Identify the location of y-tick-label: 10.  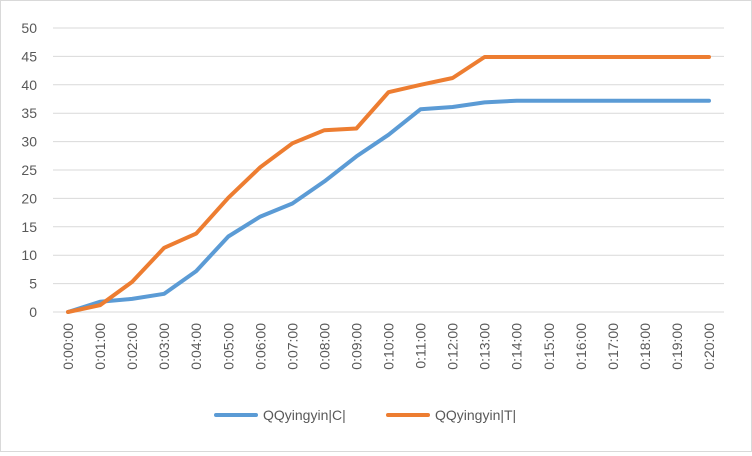
(29, 255).